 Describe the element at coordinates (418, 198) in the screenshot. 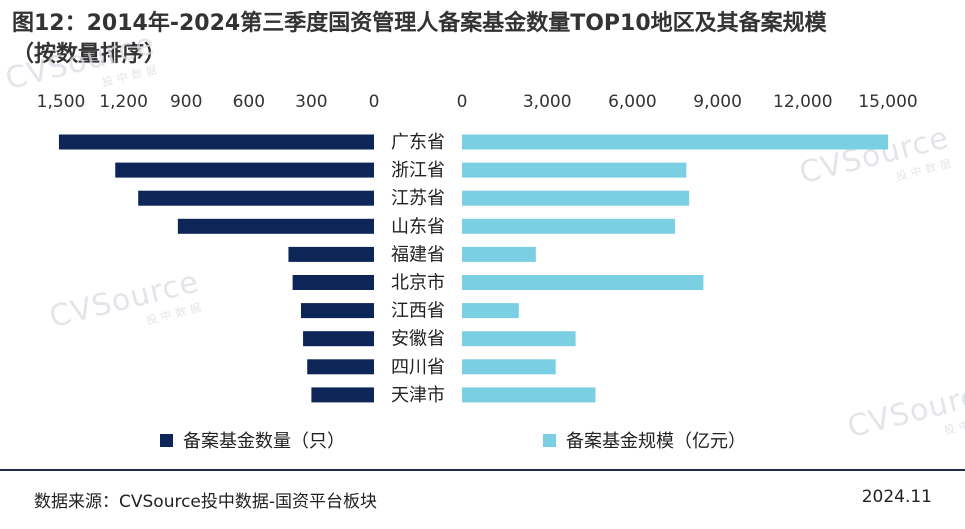

I see `category-label: 江苏省` at that location.